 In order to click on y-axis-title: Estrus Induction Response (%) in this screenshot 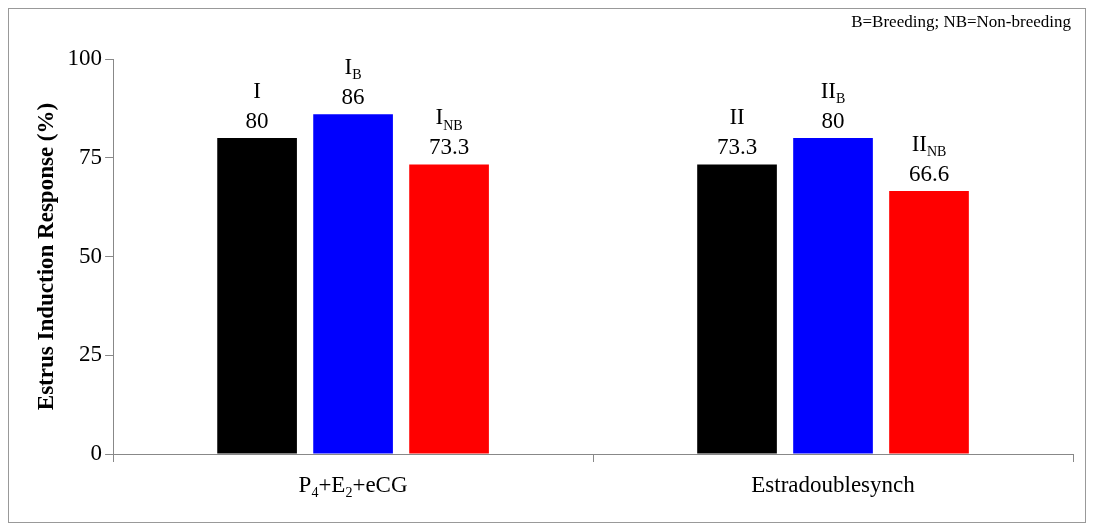, I will do `click(45, 256)`.